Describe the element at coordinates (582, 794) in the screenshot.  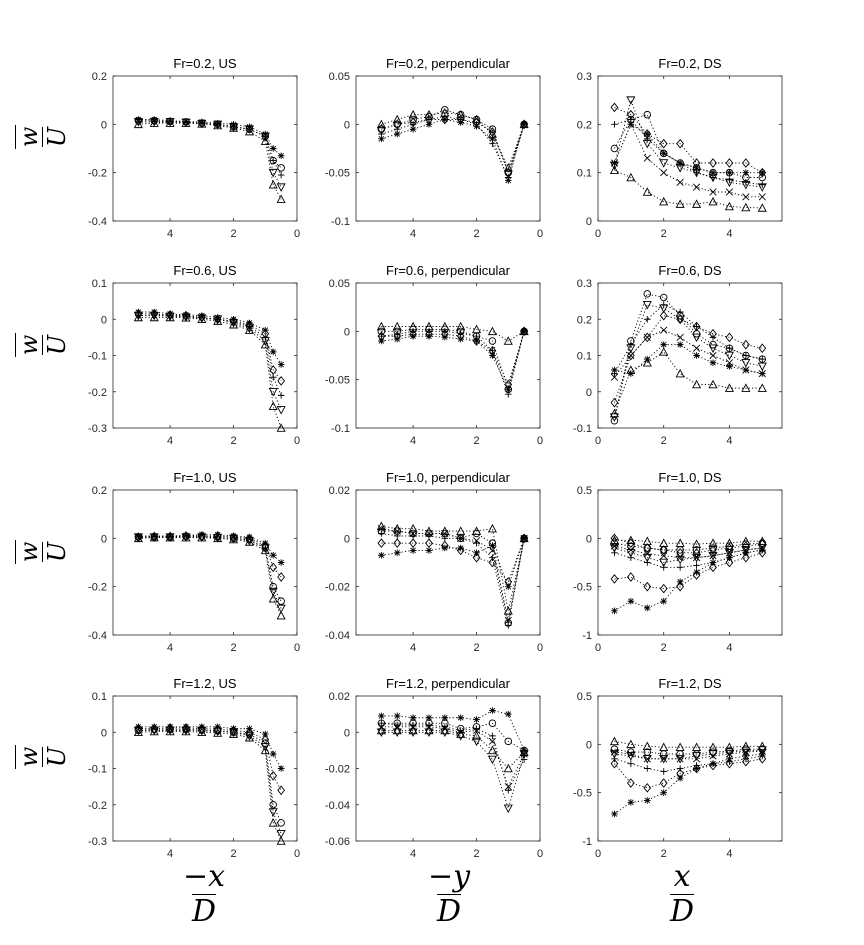
I see `y-tick-label: -0.5` at that location.